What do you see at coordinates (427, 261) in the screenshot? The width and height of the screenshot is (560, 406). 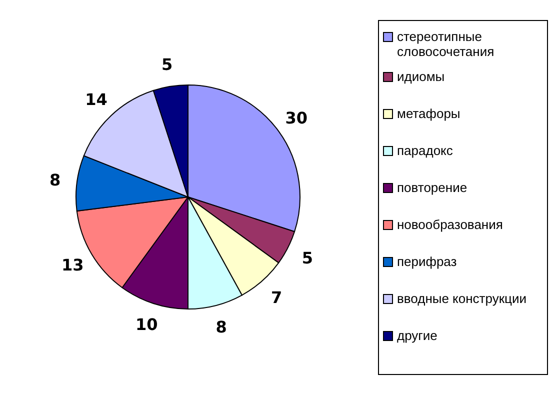 I see `legend-label: перифраз` at bounding box center [427, 261].